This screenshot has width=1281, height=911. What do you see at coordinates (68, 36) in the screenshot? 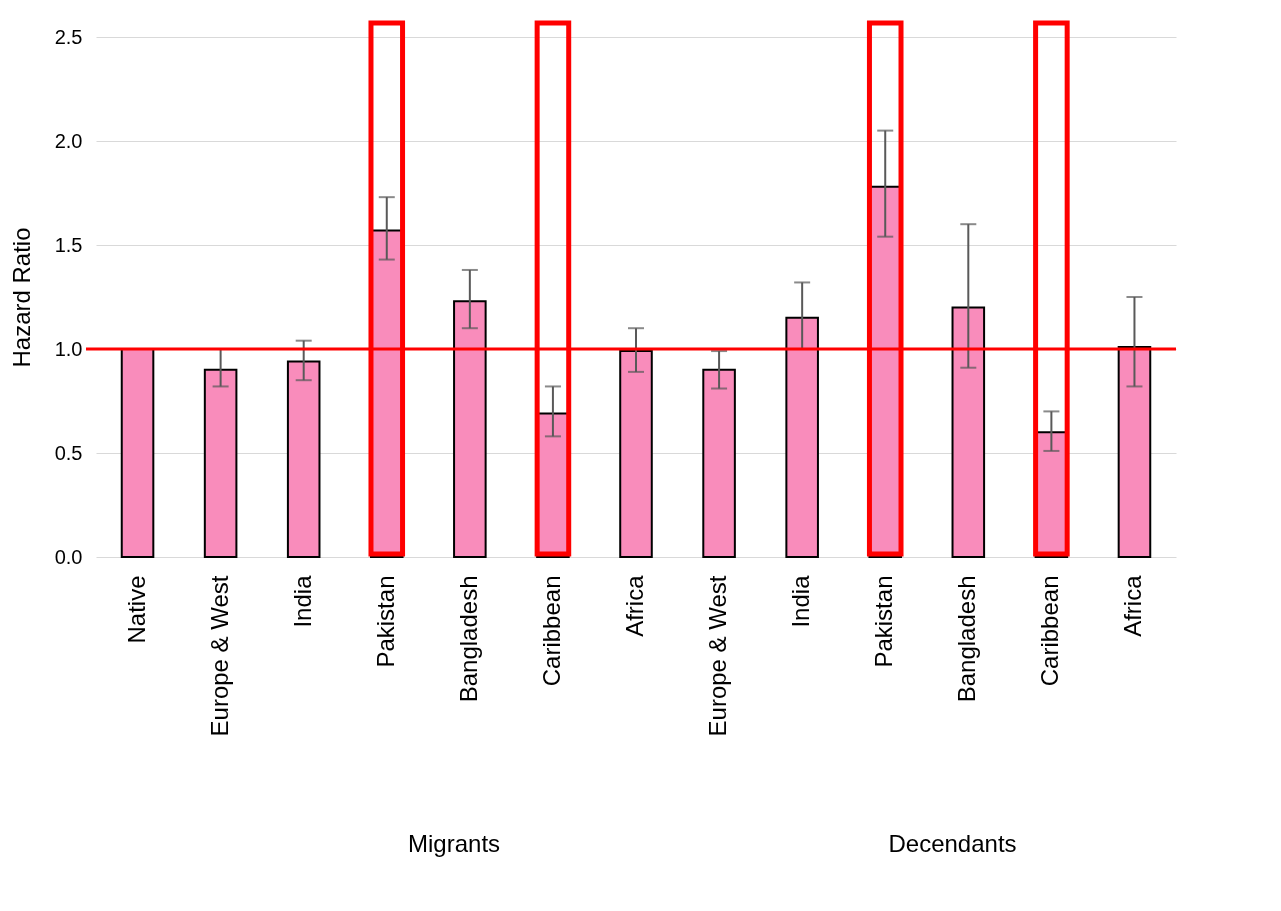
I see `y-tick-label: 2.5` at bounding box center [68, 36].